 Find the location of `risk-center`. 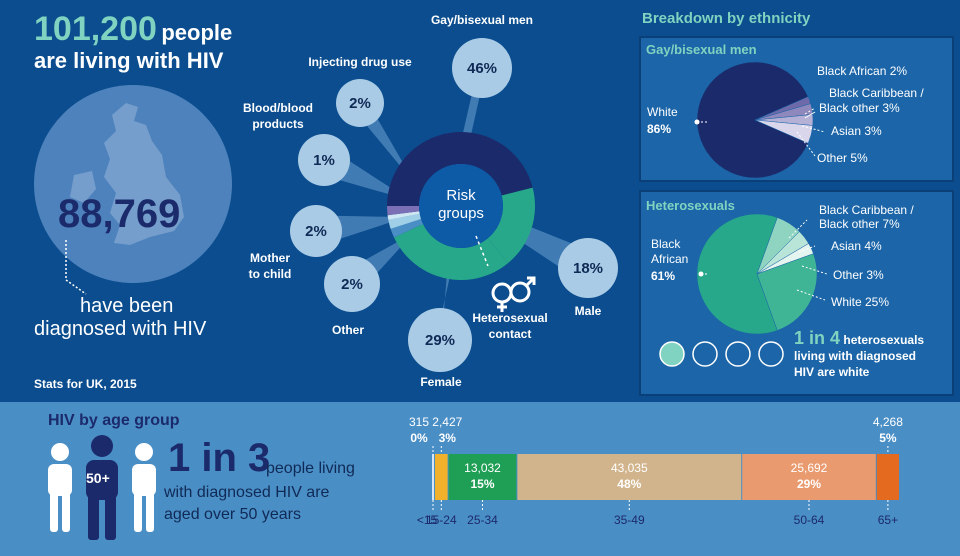

risk-center is located at coordinates (461, 206).